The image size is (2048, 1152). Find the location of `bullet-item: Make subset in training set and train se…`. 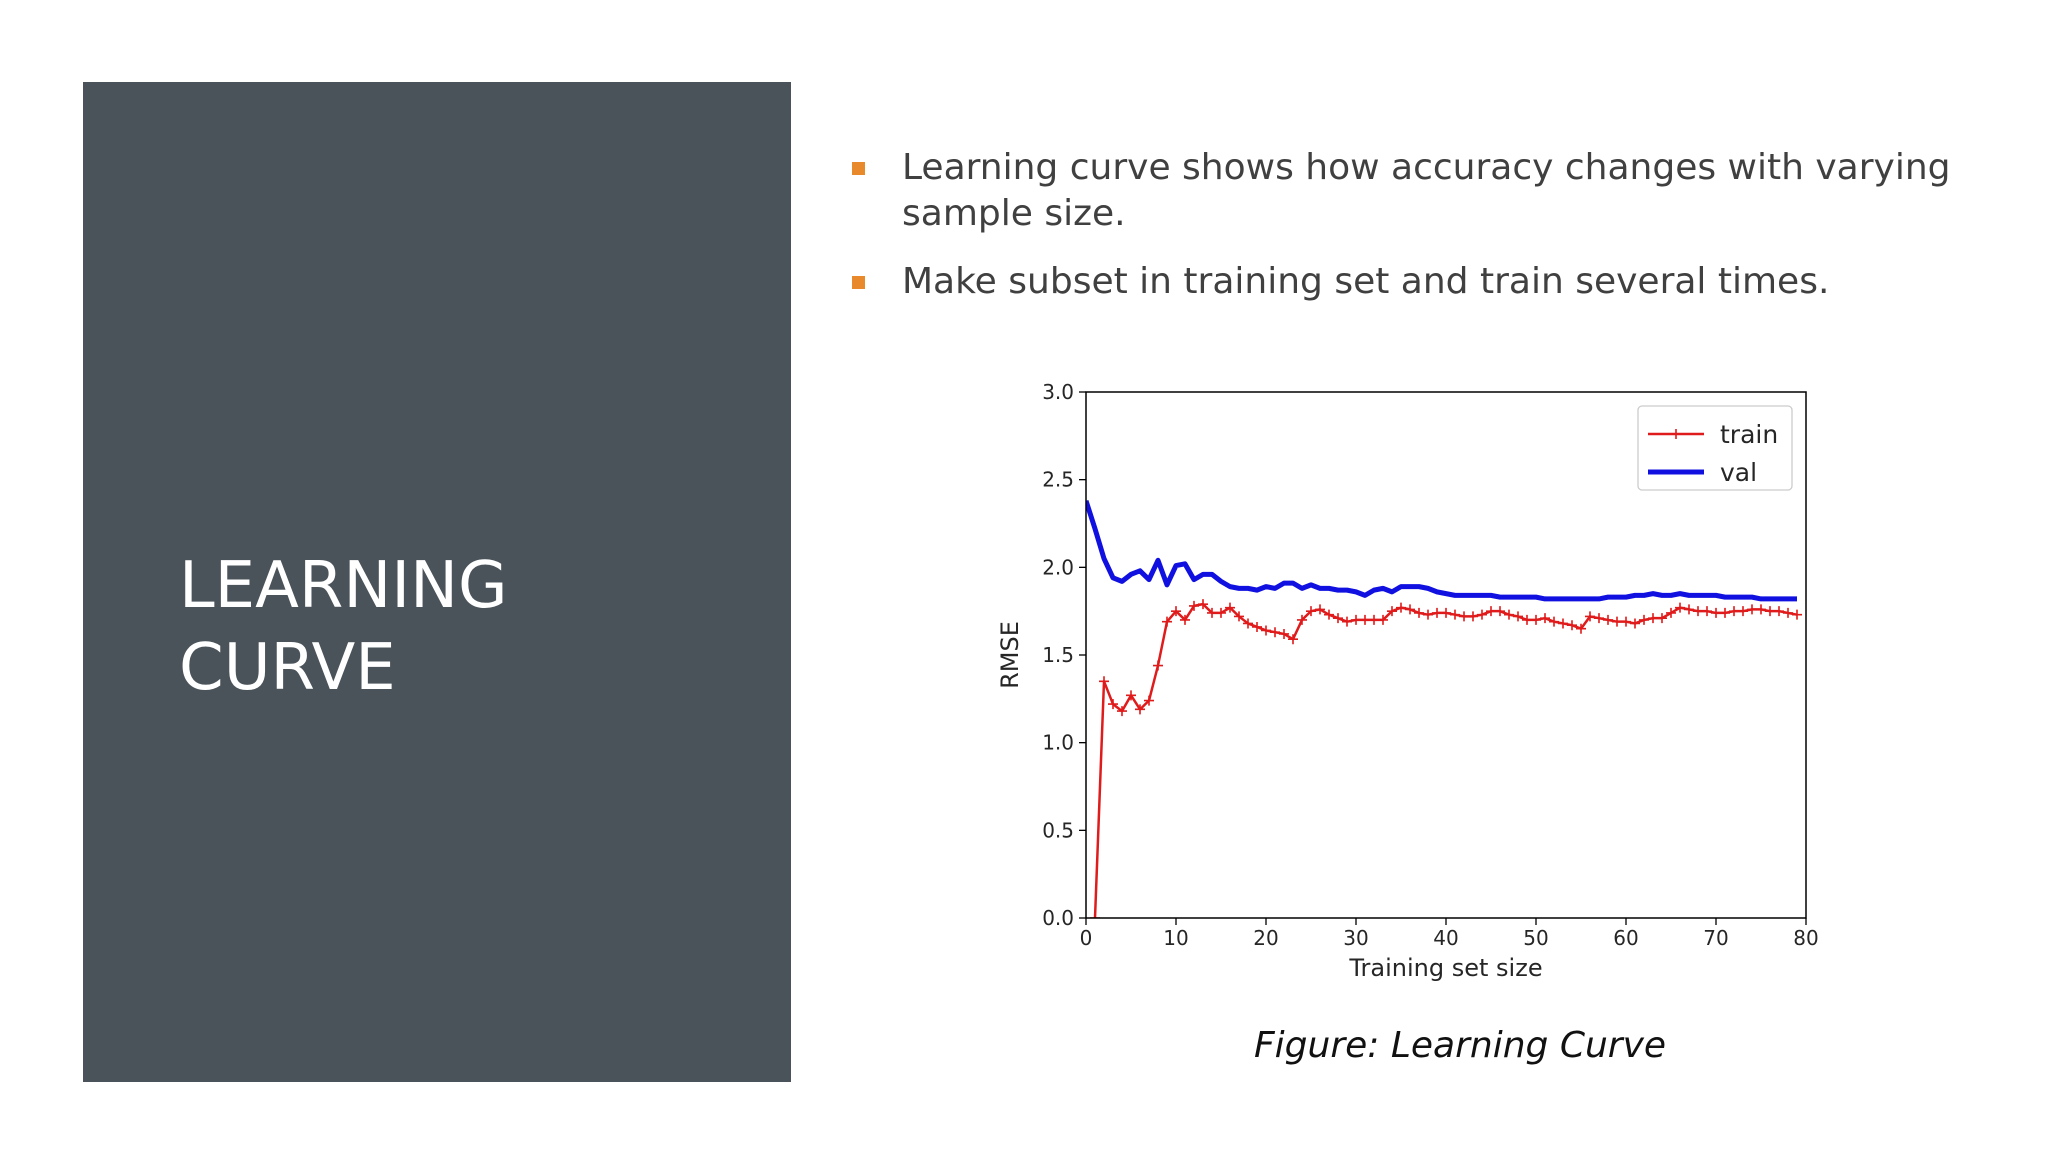

bullet-item: Make subset in training set and train se… is located at coordinates (1412, 282).